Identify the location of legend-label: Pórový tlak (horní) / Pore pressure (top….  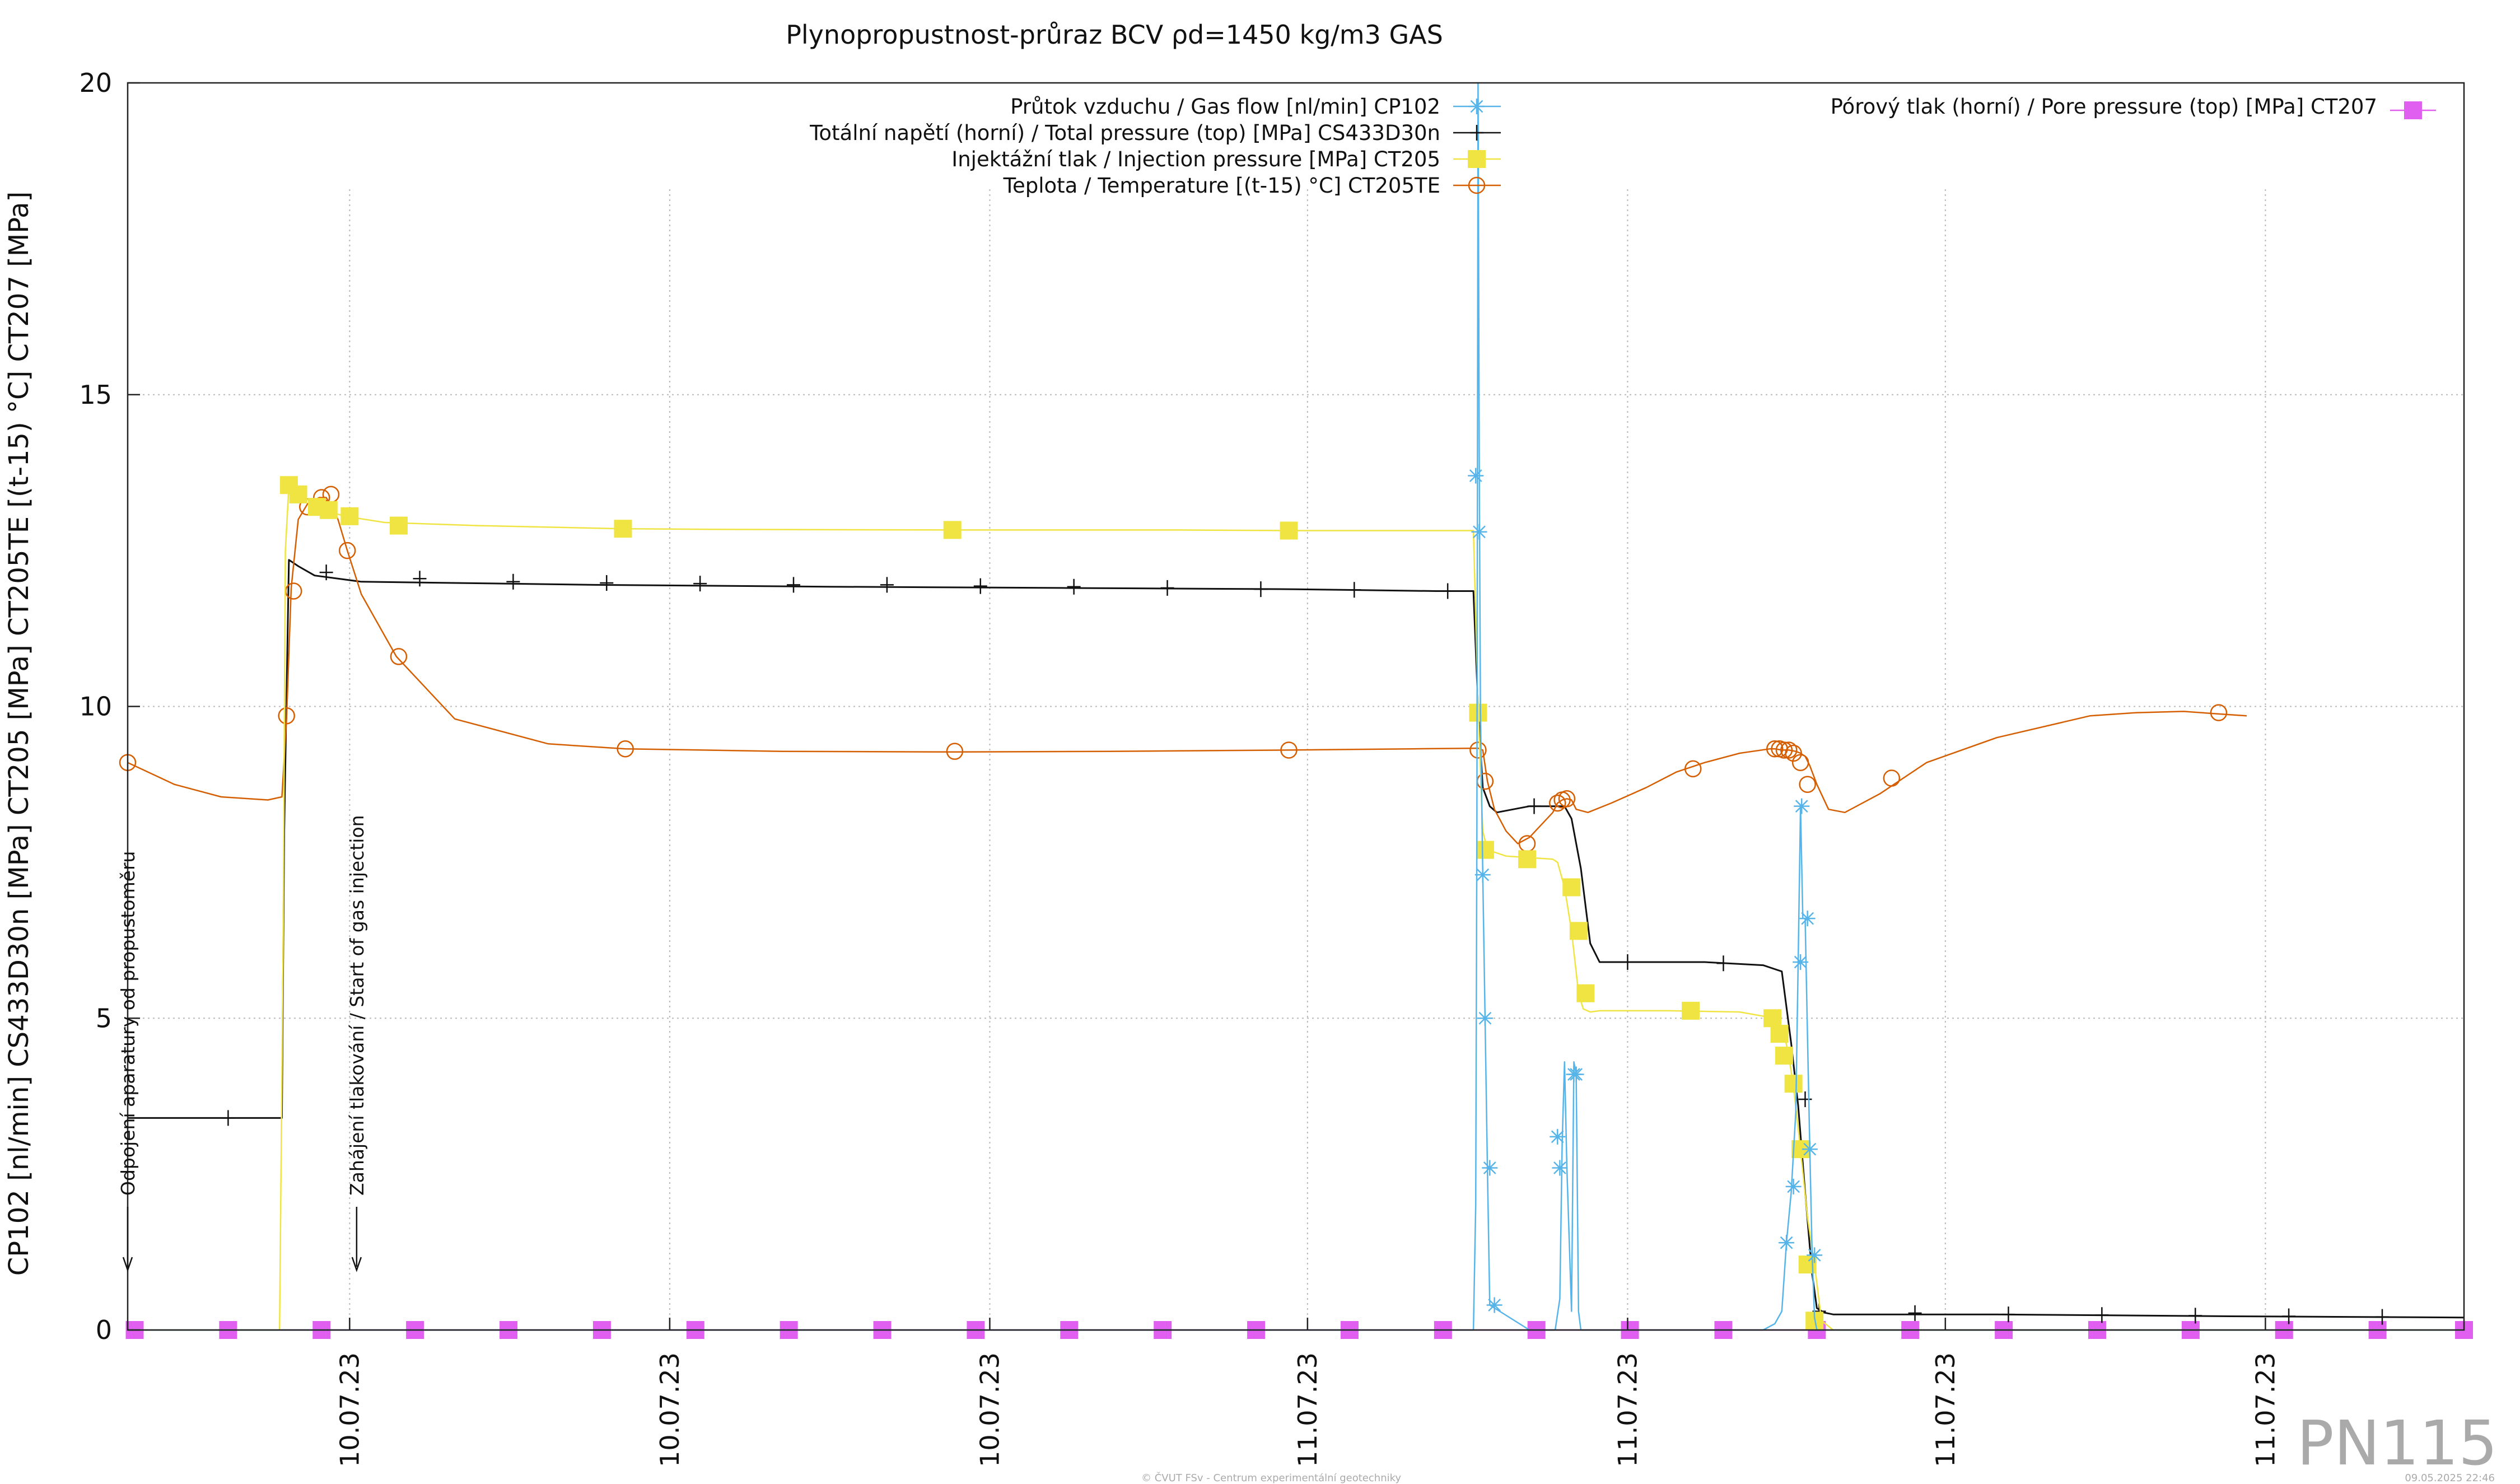
(2104, 107).